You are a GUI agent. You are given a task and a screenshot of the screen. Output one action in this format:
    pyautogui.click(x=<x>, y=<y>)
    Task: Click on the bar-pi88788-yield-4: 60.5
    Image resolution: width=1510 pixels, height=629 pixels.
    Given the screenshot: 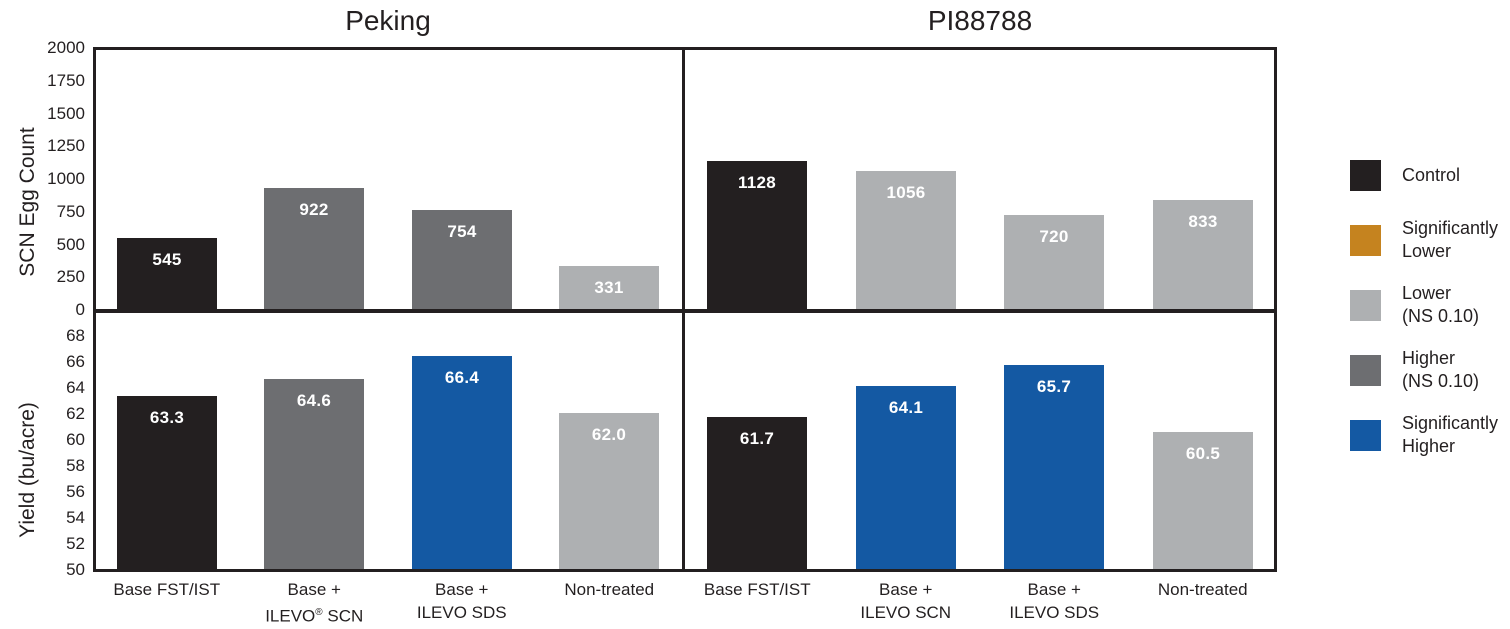 What is the action you would take?
    pyautogui.click(x=1203, y=500)
    